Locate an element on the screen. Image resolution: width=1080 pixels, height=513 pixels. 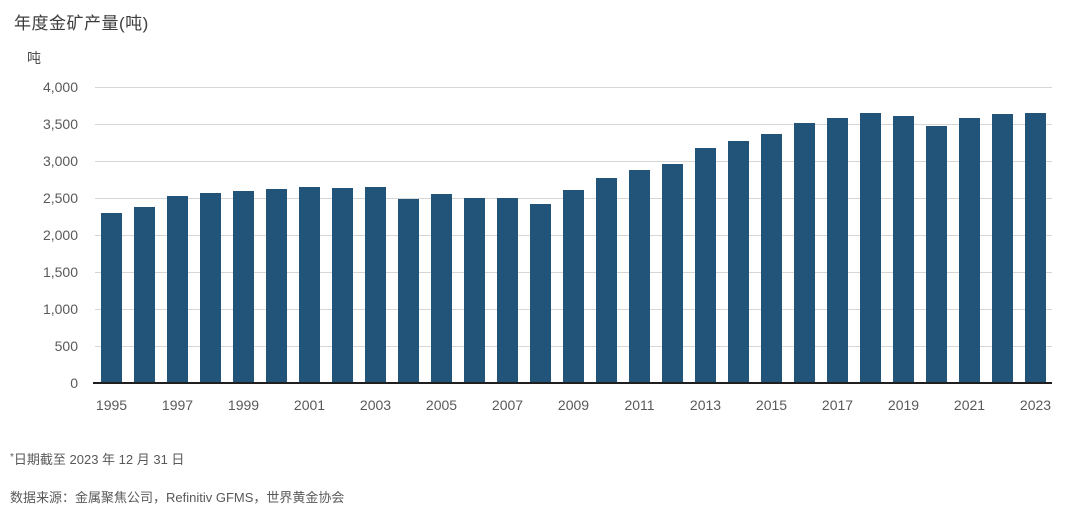
bar-2019 is located at coordinates (903, 249).